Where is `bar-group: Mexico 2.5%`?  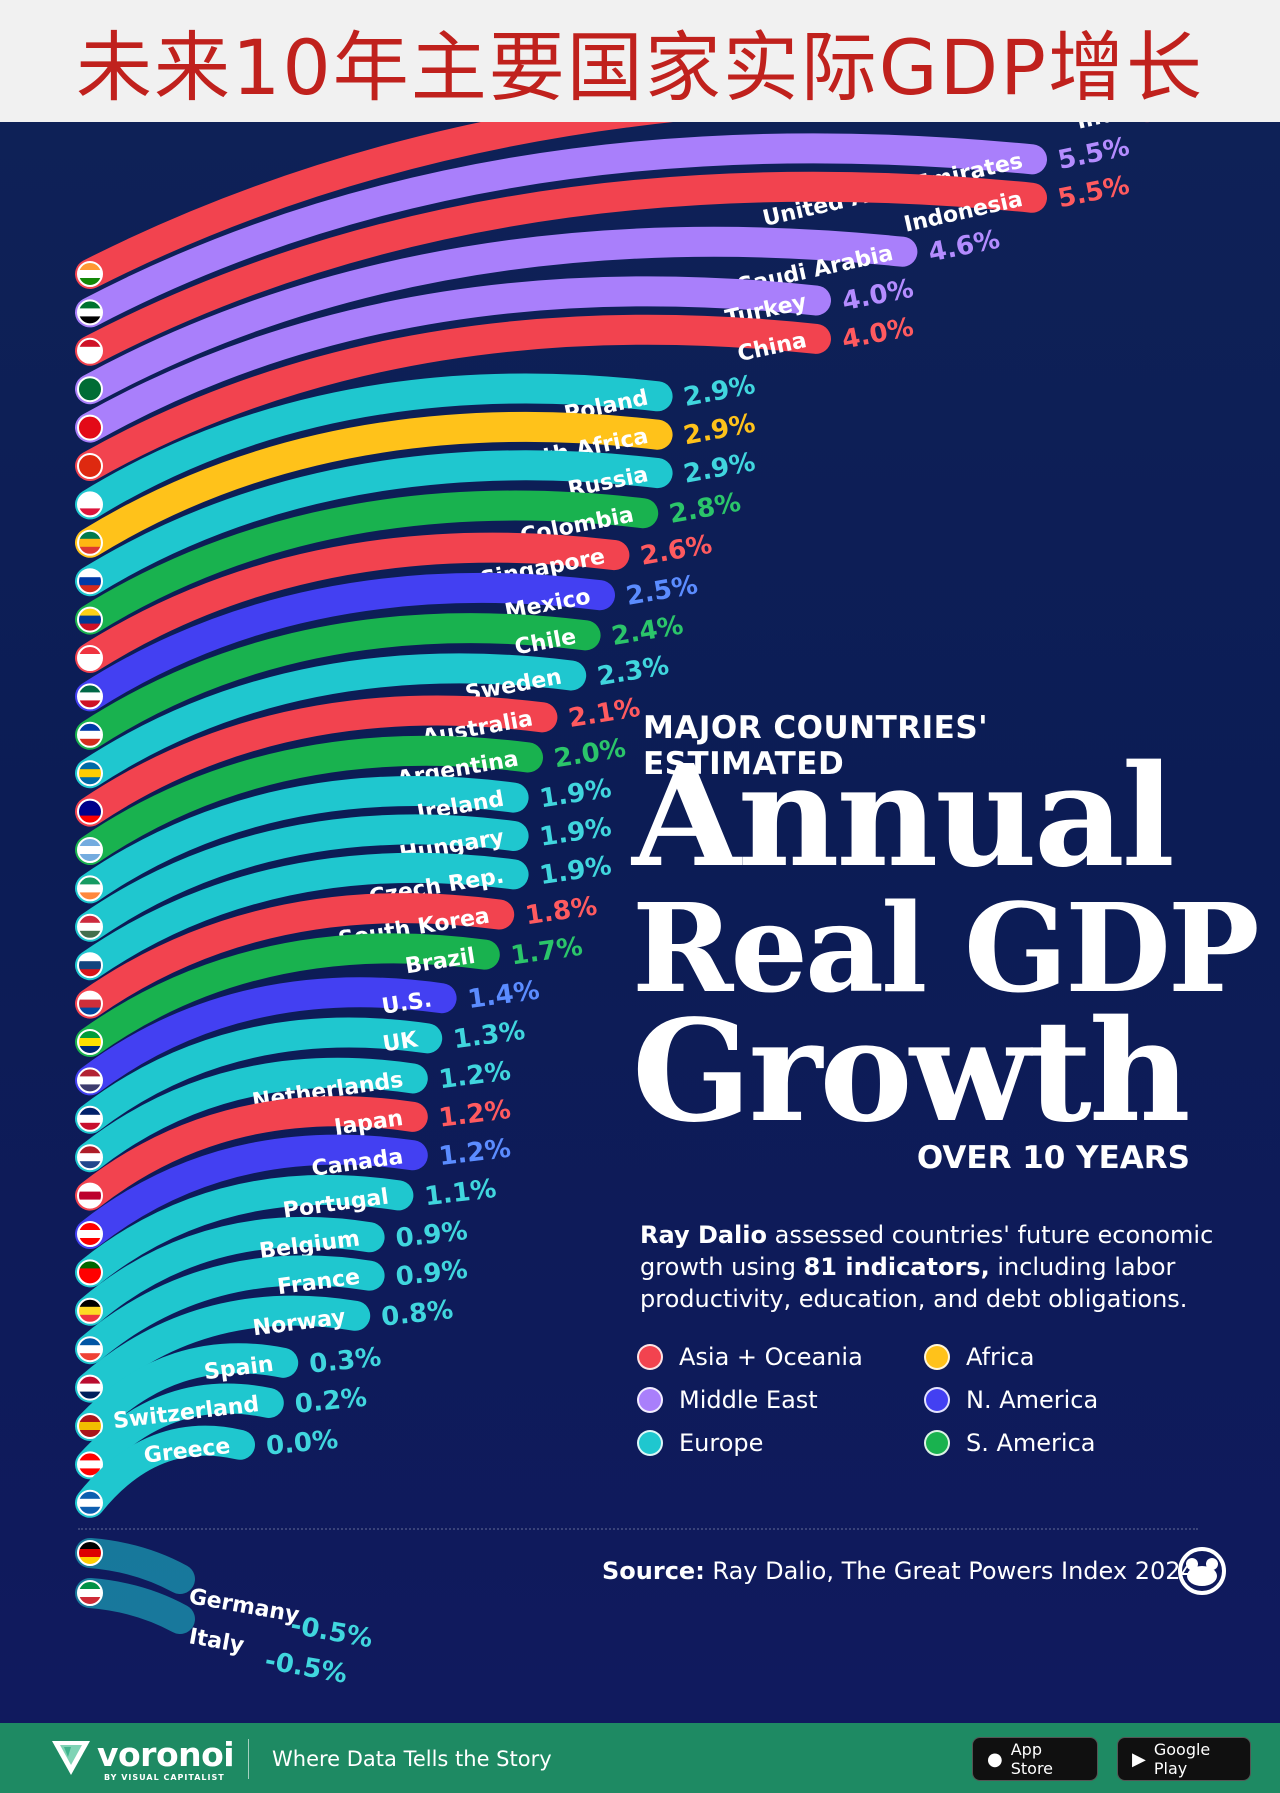
bar-group: Mexico 2.5% is located at coordinates (387, 641).